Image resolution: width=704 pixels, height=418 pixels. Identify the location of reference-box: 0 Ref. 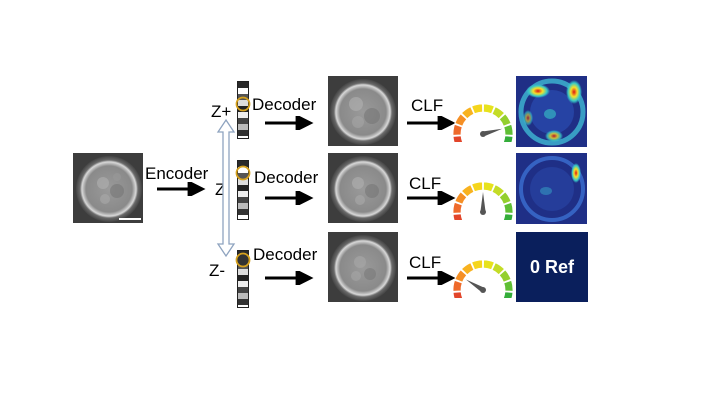
(552, 267).